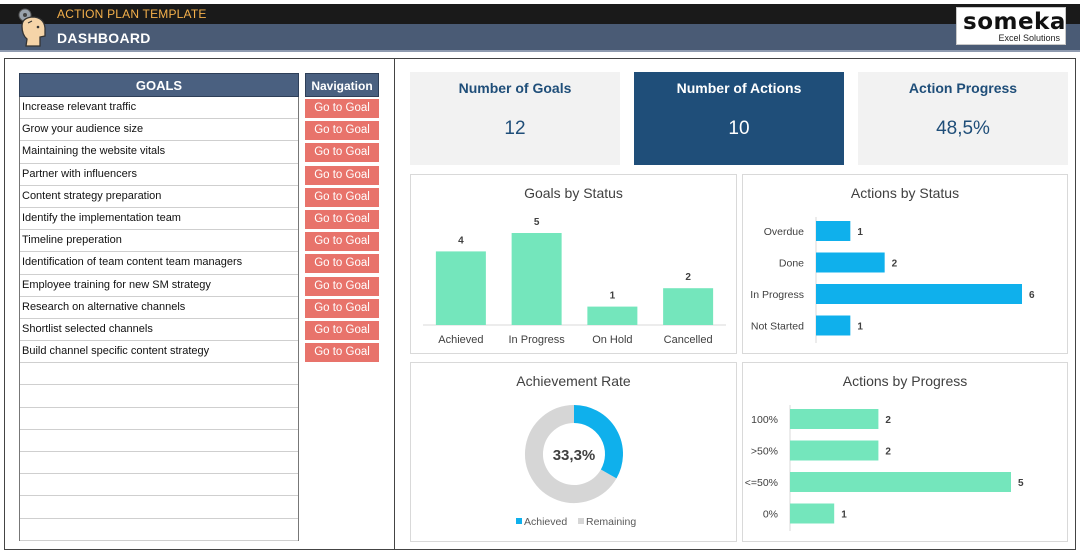  I want to click on header-title-bar, so click(540, 37).